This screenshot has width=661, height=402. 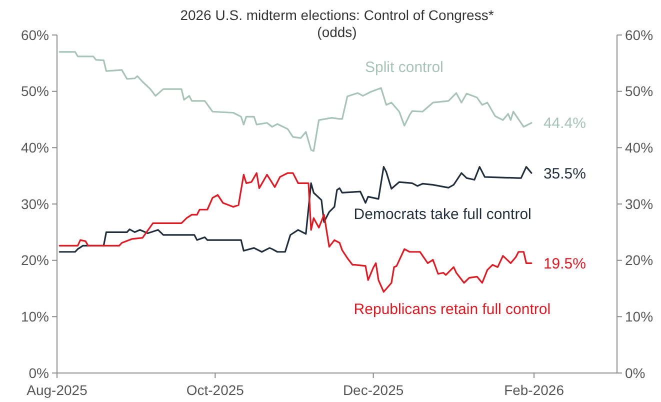 I want to click on chart-title: 2026 U.S. midterm elections: Control of Congress*, so click(x=337, y=15).